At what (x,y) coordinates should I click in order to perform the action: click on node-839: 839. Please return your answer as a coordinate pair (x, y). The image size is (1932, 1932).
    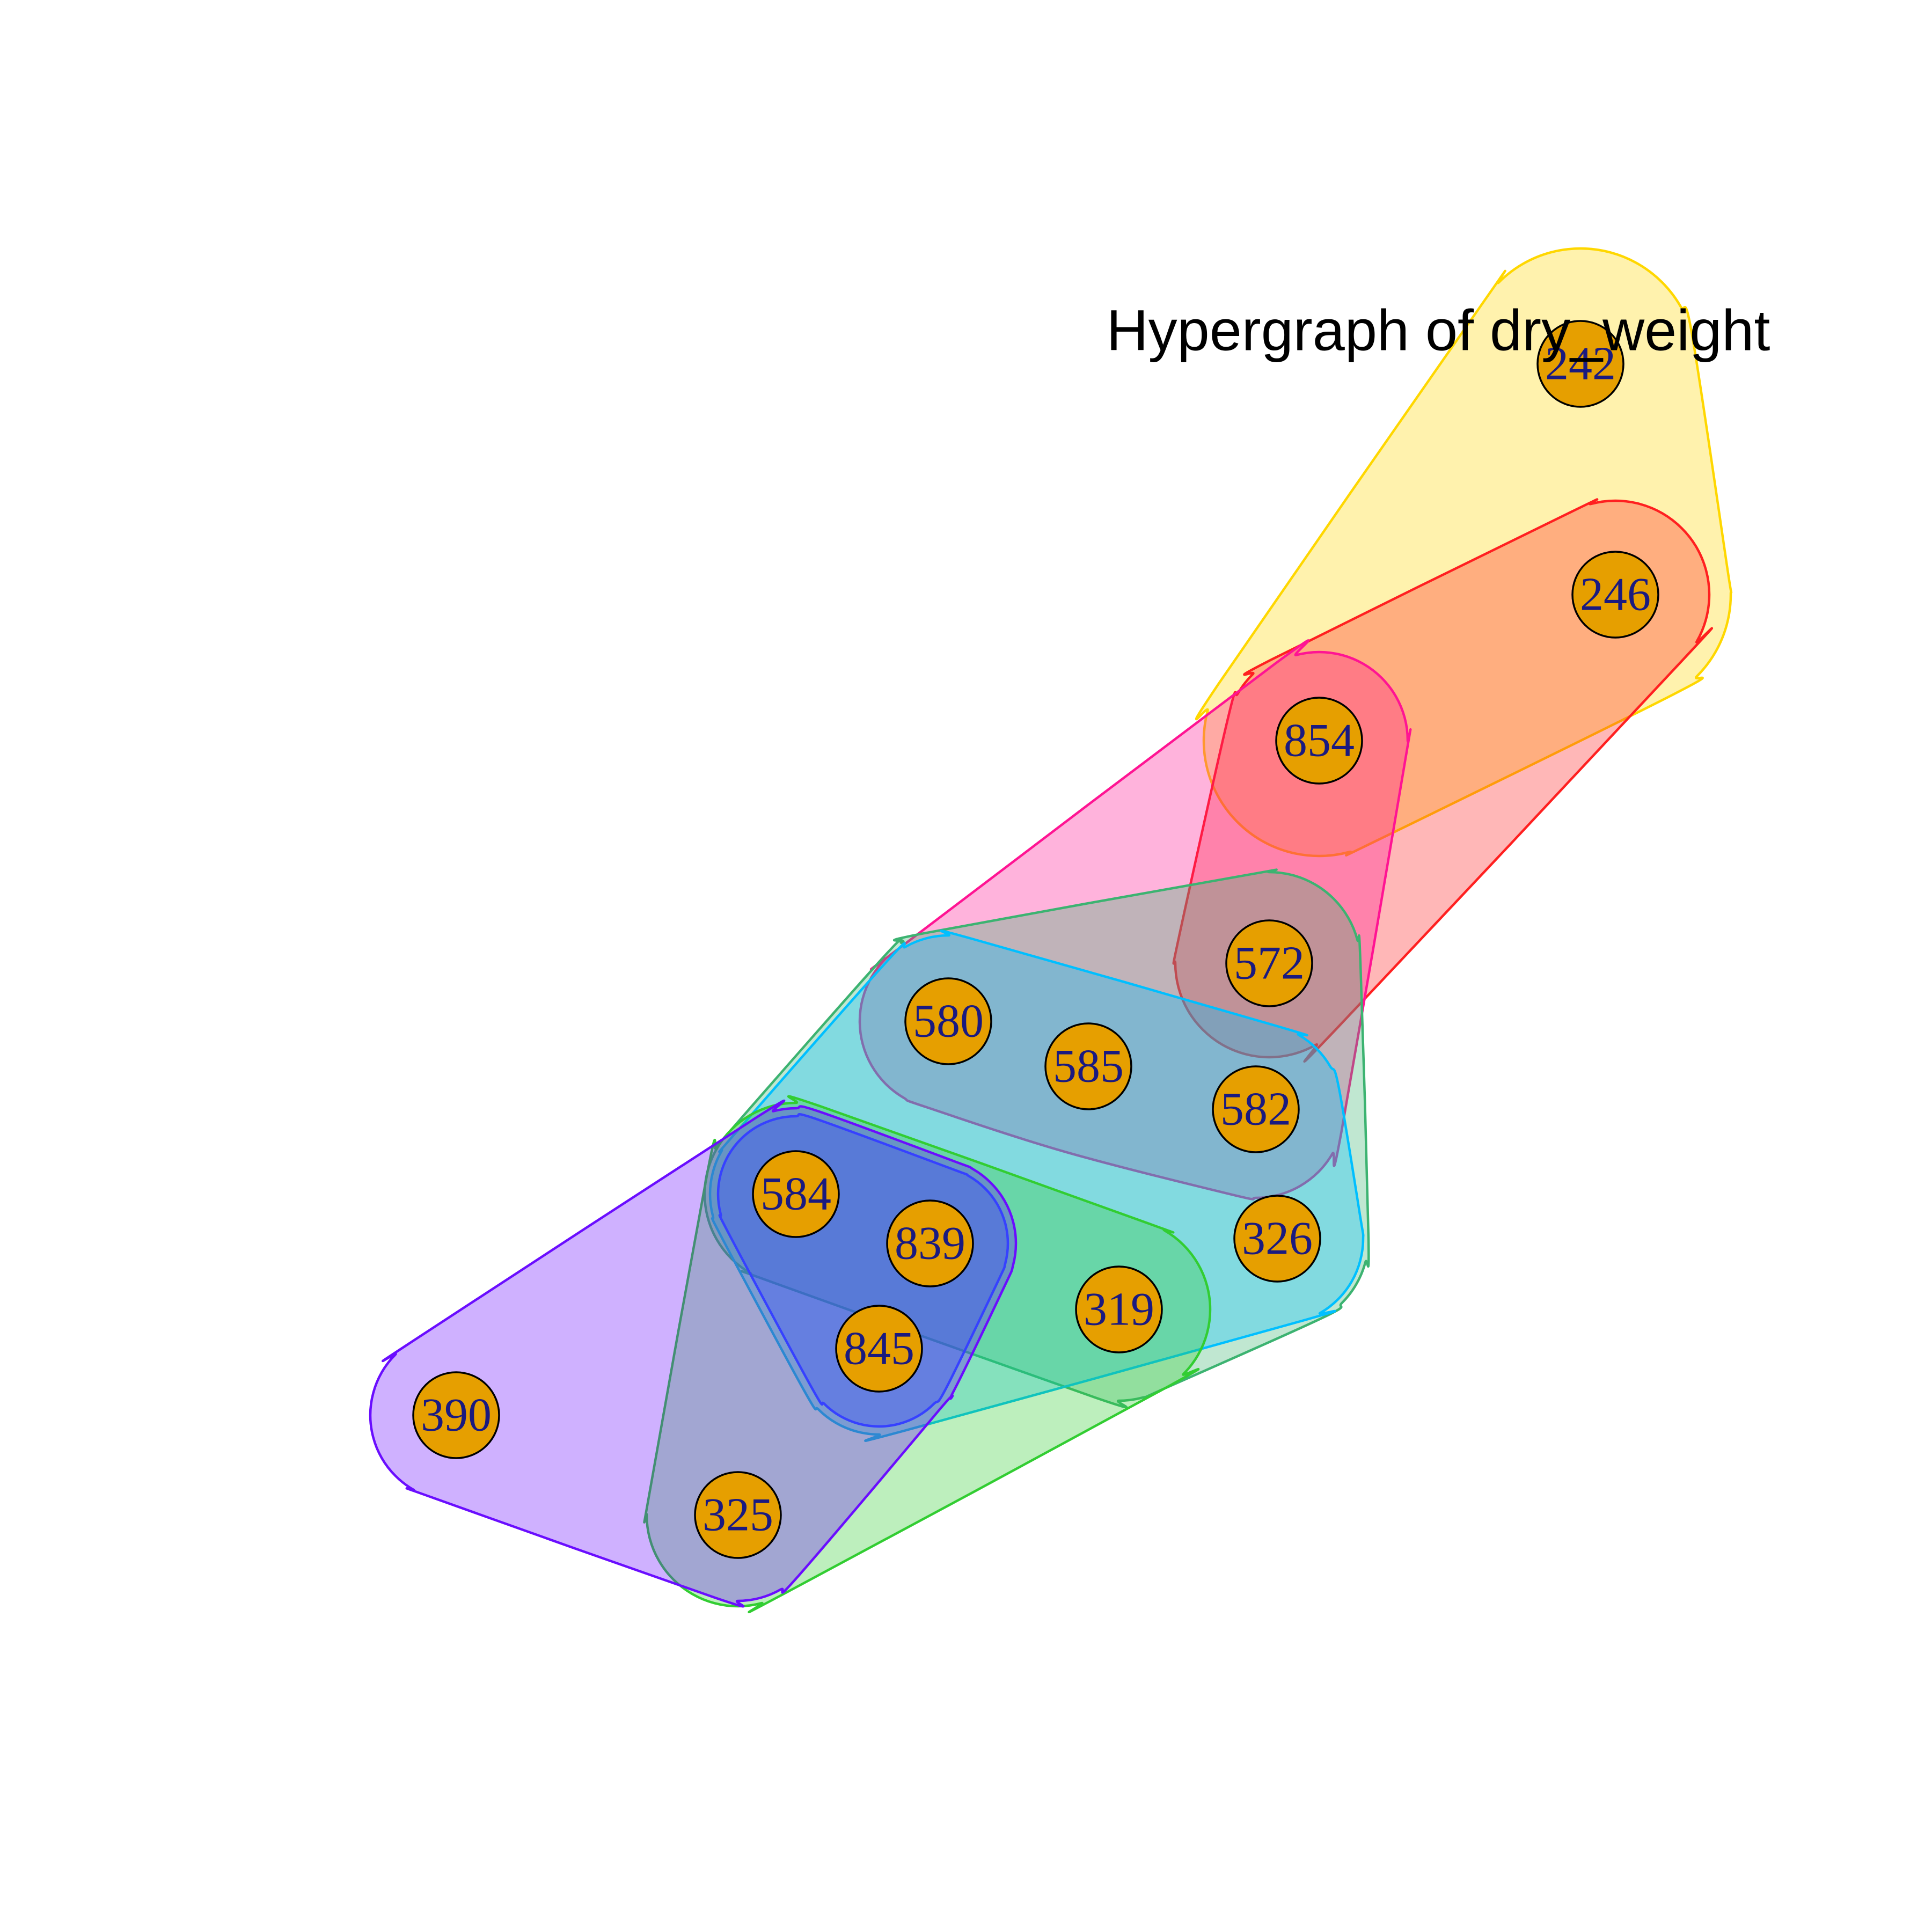
    Looking at the image, I should click on (930, 1243).